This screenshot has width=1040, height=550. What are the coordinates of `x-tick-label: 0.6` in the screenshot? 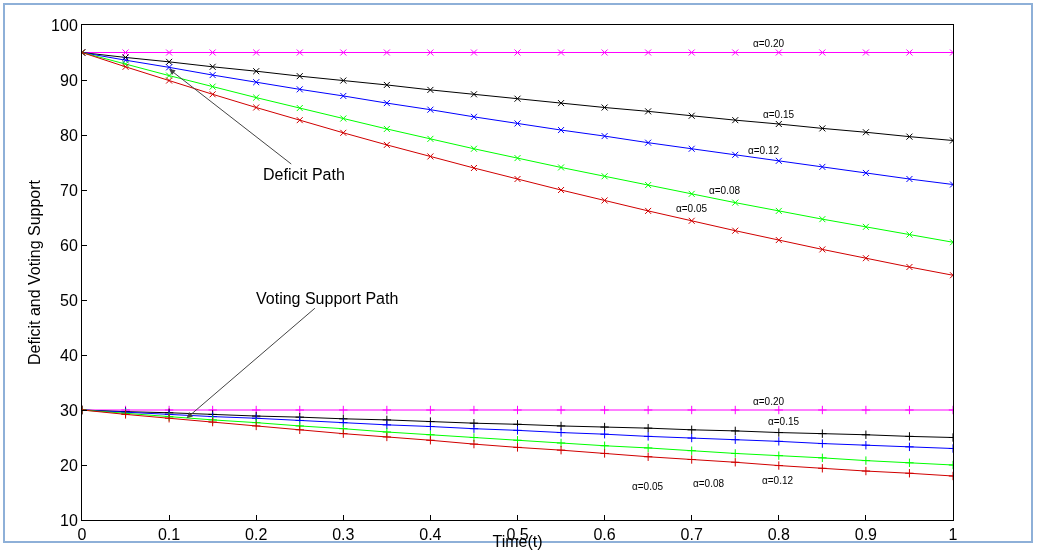 It's located at (604, 535).